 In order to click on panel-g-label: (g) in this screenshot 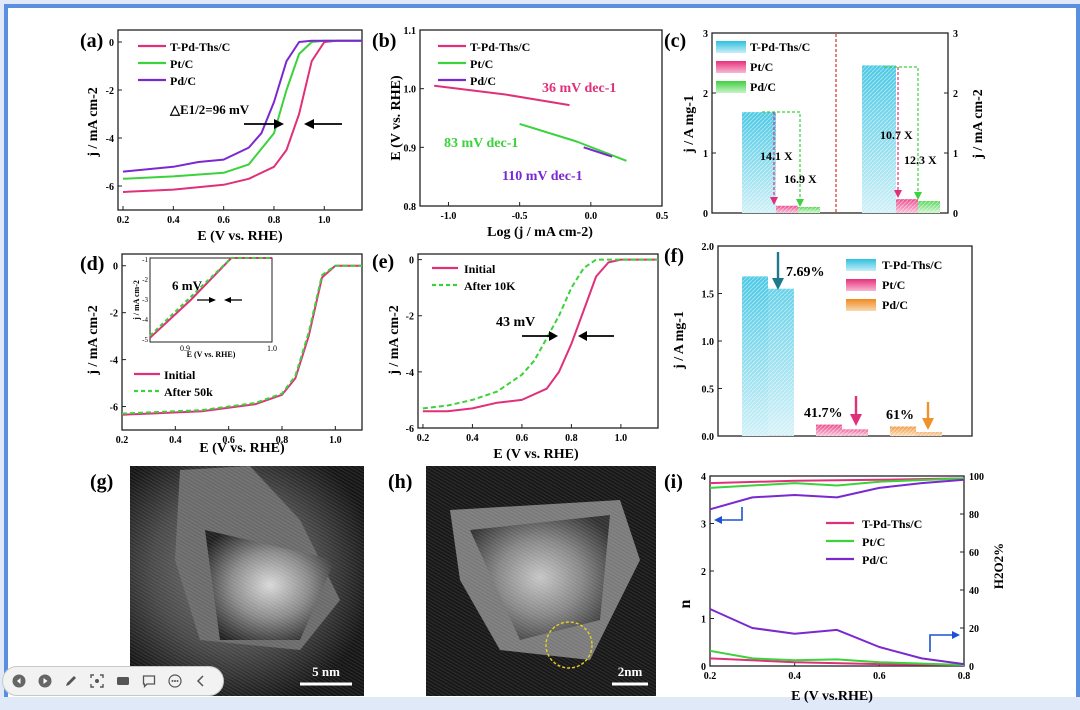, I will do `click(101, 482)`.